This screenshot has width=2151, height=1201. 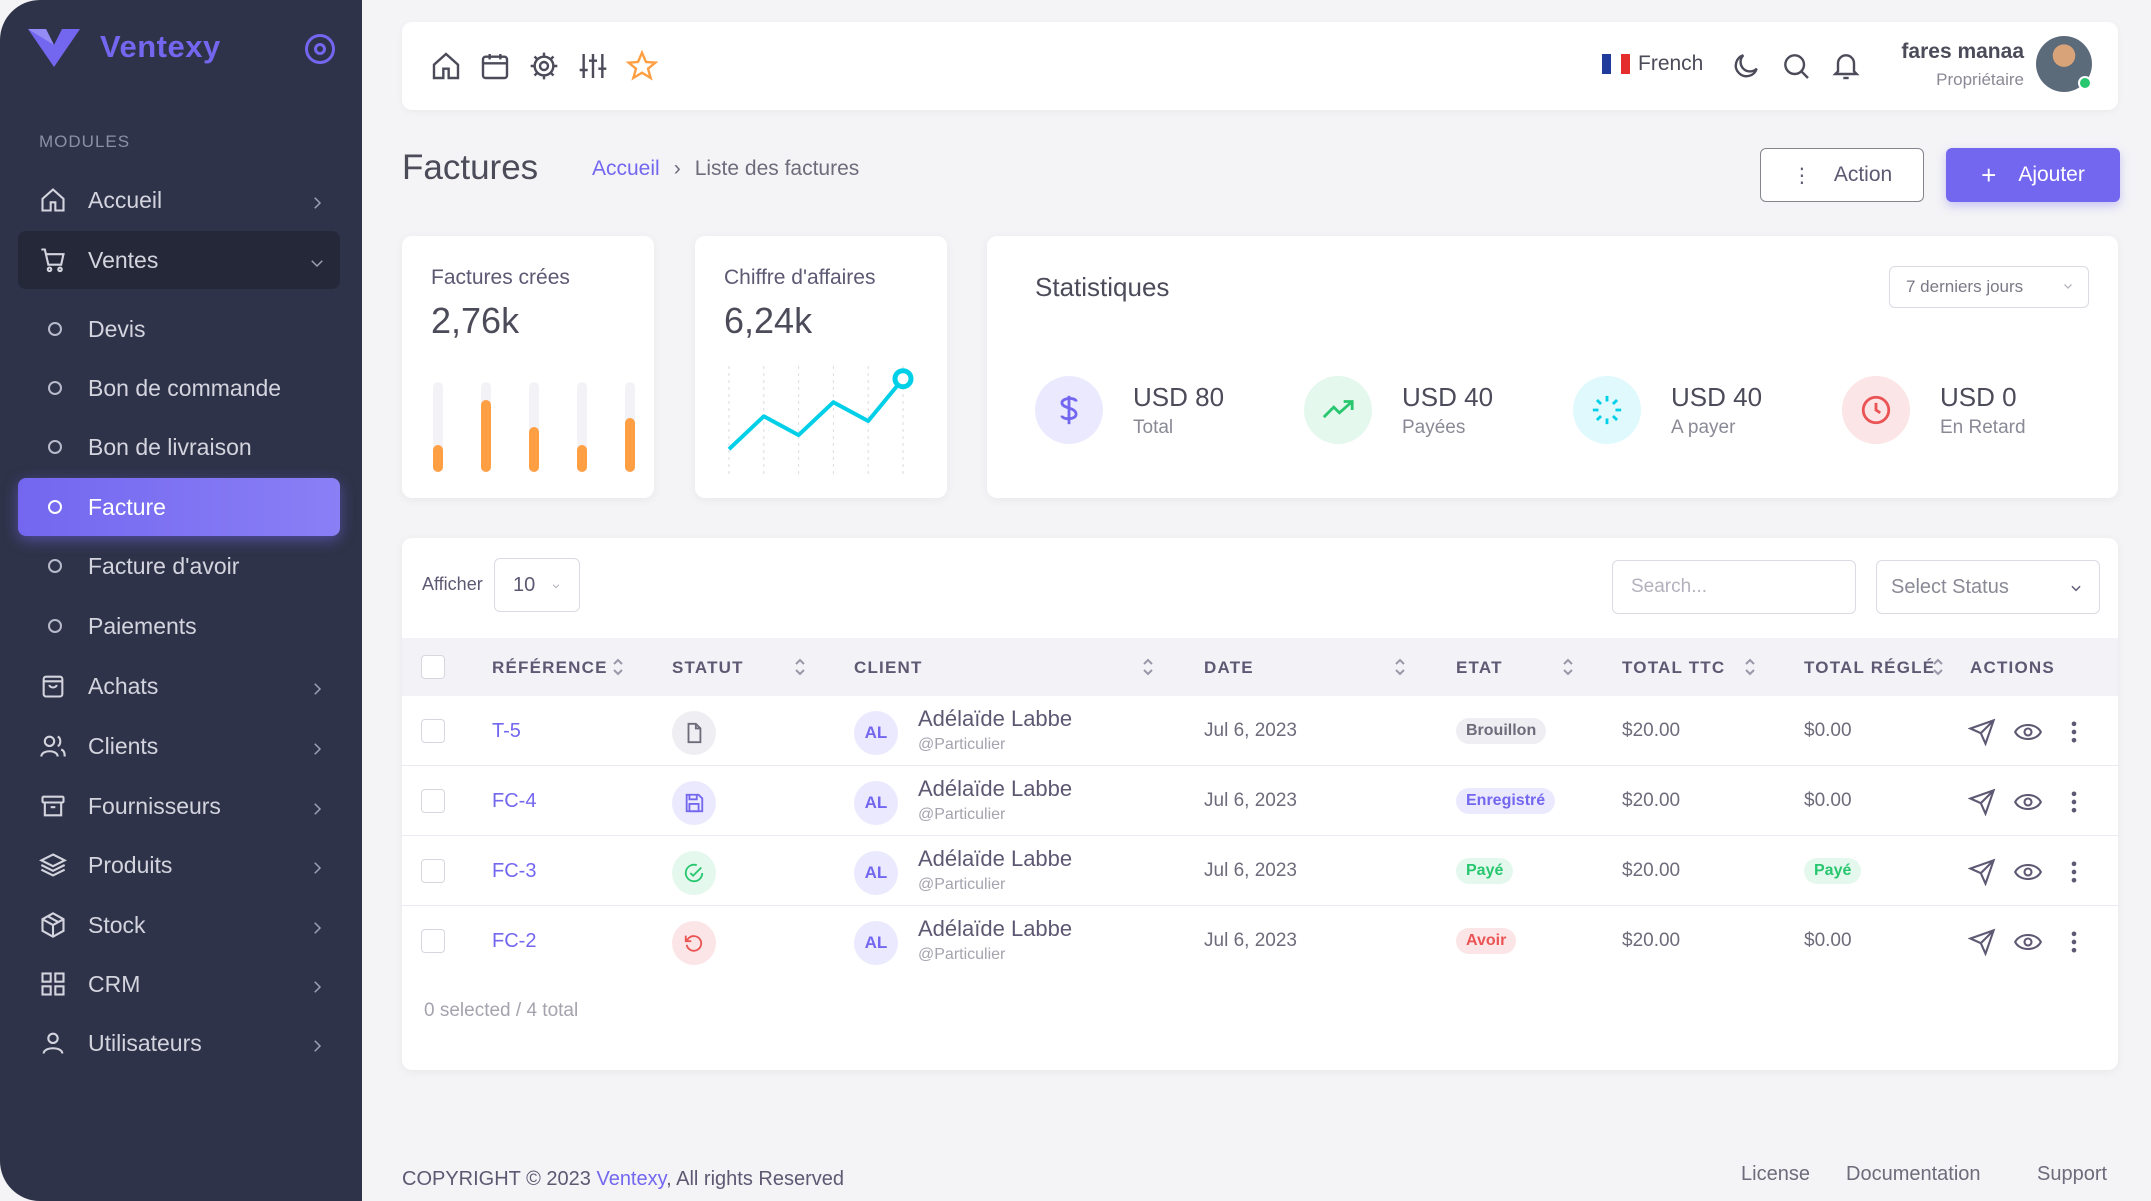 I want to click on sidebar-item-achats: Achats, so click(x=179, y=686).